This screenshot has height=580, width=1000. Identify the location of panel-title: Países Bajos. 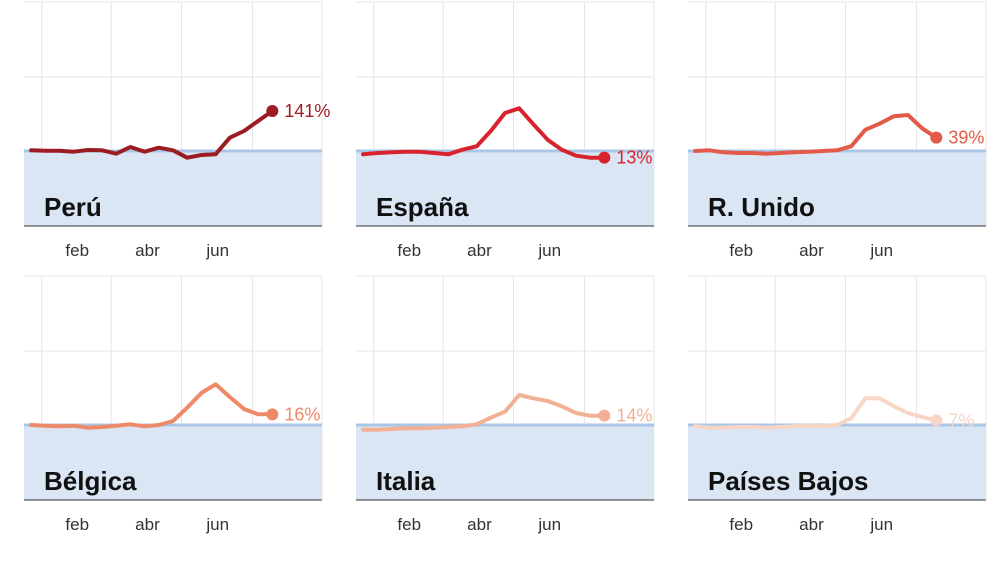
(788, 481).